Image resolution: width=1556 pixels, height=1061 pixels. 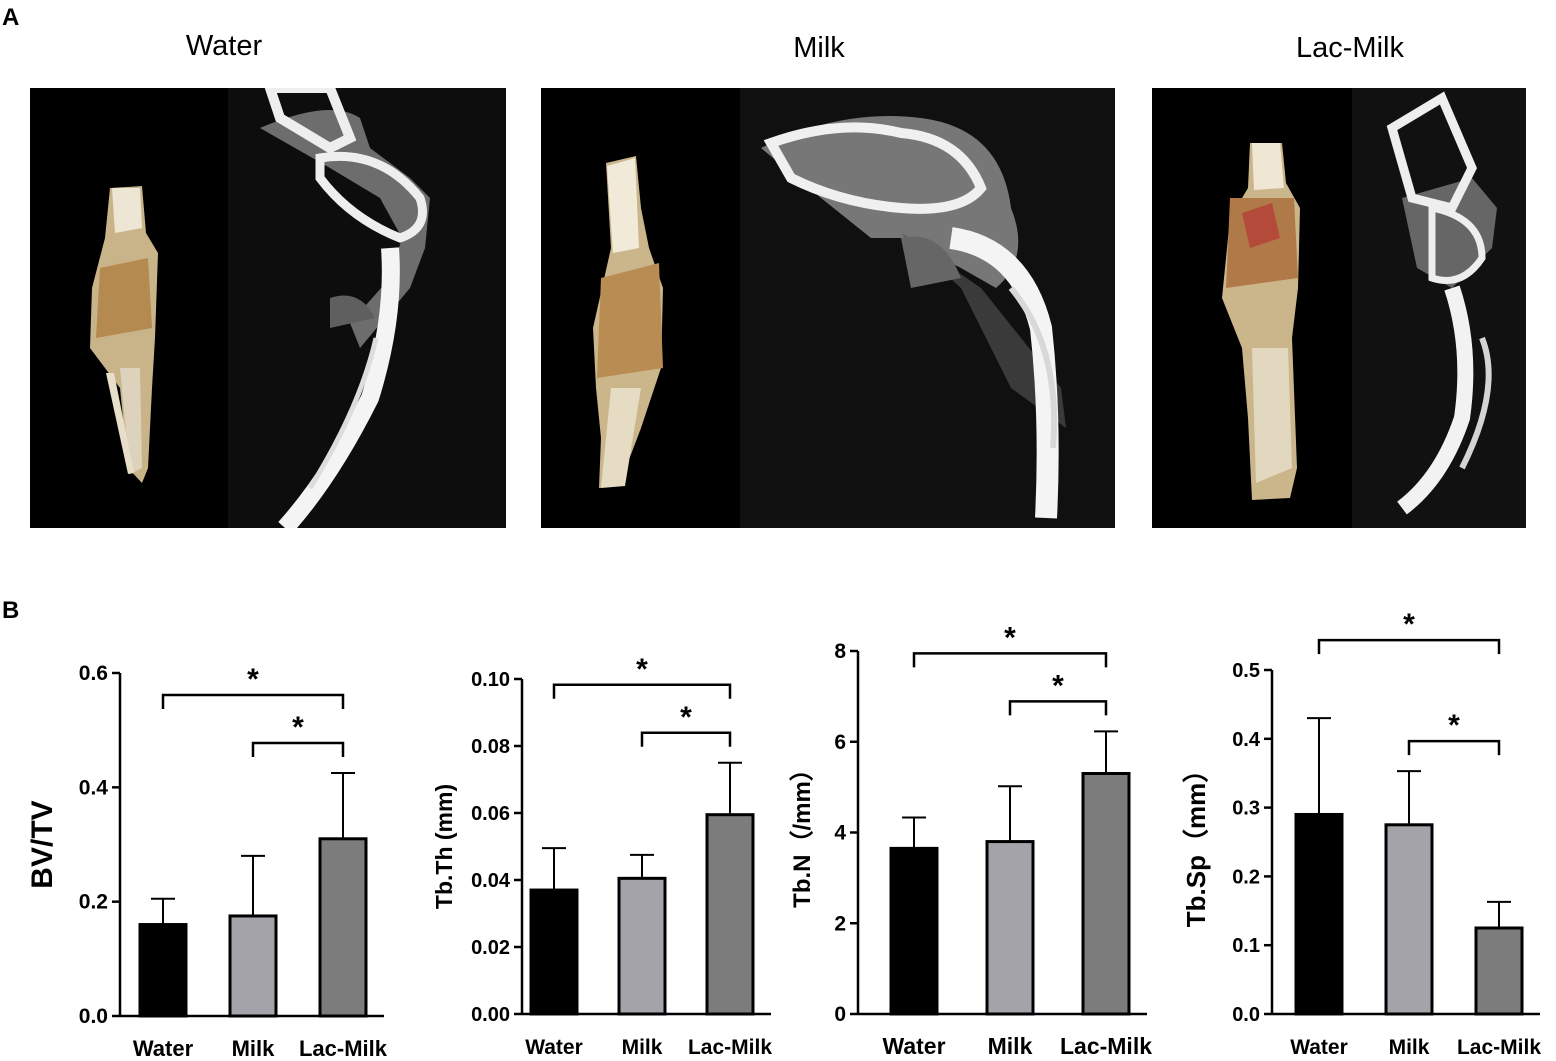 What do you see at coordinates (840, 923) in the screenshot?
I see `y-tick-label: 2` at bounding box center [840, 923].